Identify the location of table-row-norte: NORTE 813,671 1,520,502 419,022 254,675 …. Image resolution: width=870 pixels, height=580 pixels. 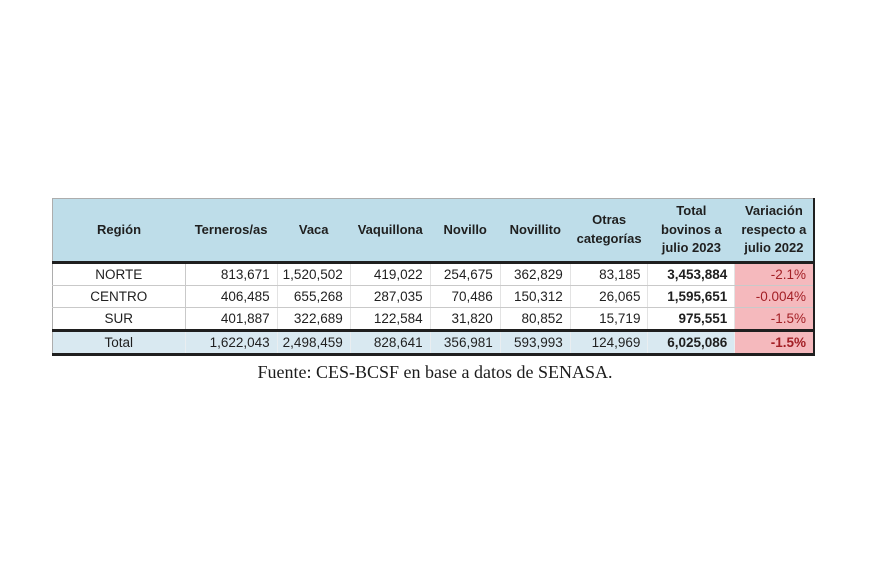
(433, 274).